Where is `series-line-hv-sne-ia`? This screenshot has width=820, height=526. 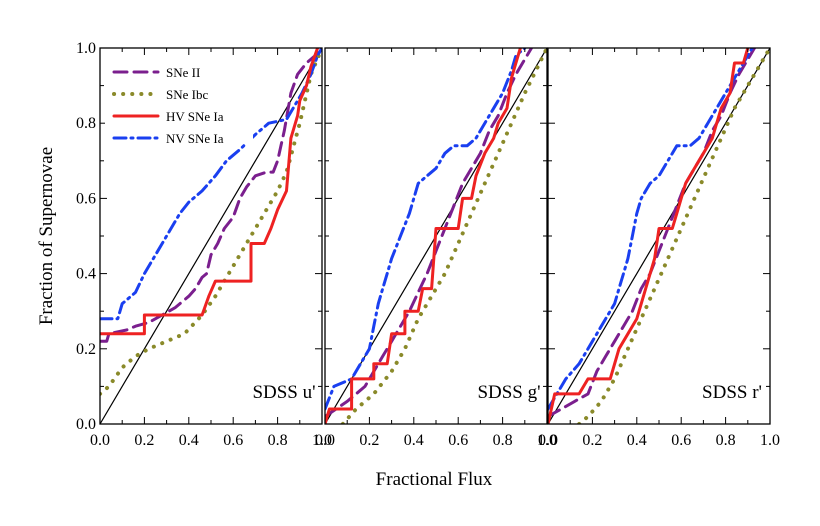
series-line-hv-sne-ia is located at coordinates (210, 192).